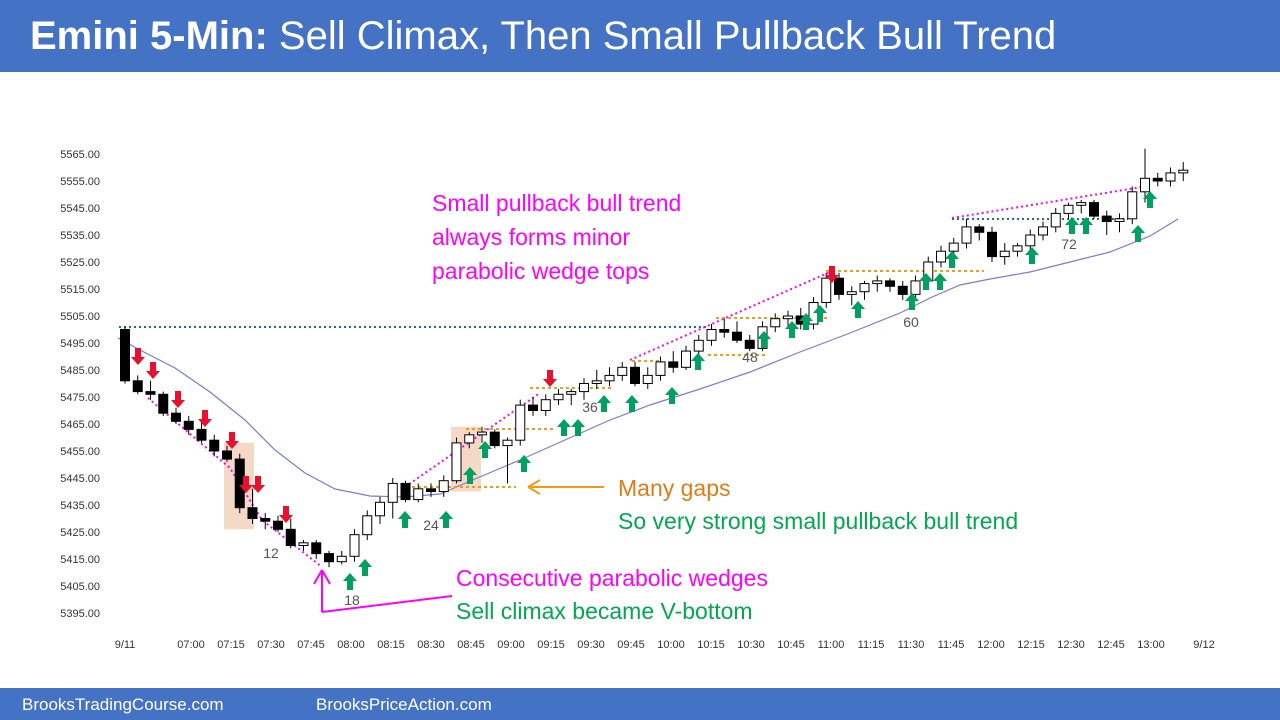 The width and height of the screenshot is (1280, 720). I want to click on y-tick-label: 5415.00, so click(80, 560).